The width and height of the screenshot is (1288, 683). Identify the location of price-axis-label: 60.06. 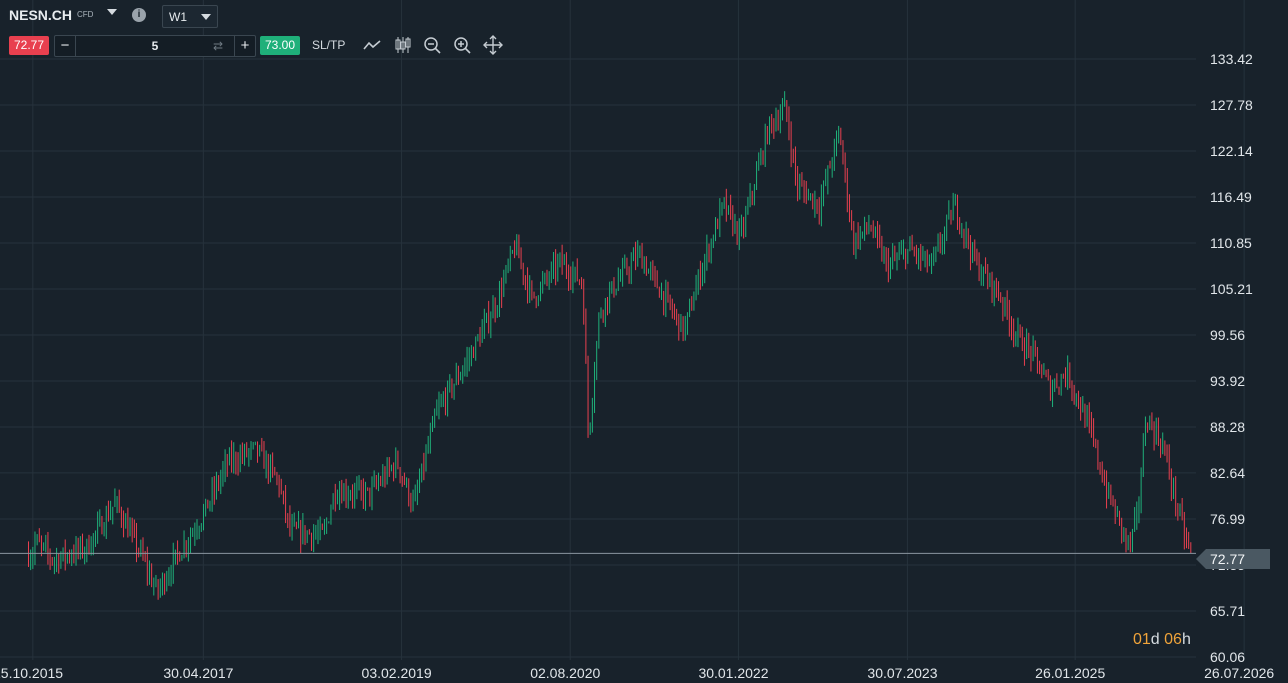
(1228, 657).